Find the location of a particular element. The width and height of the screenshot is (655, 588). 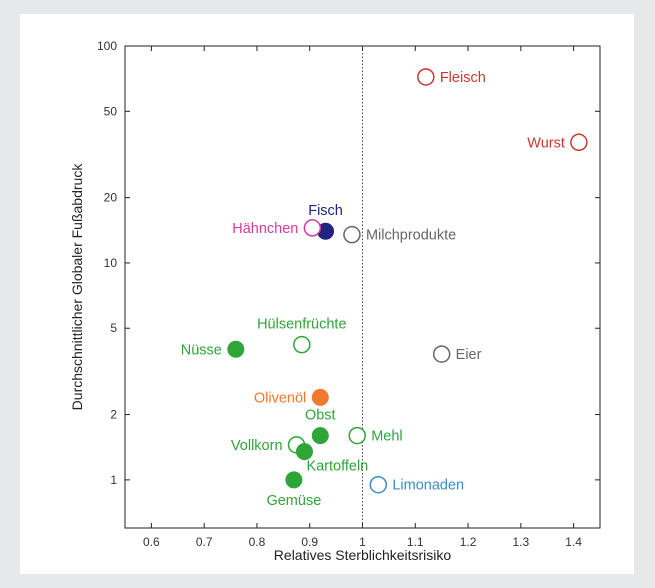

point-label-mehl: Mehl is located at coordinates (386, 437).